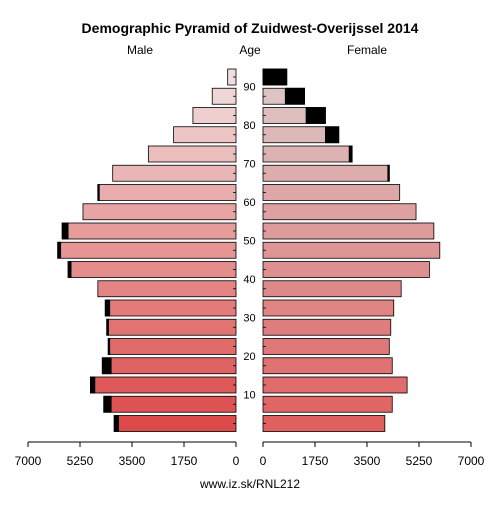 This screenshot has height=505, width=500. I want to click on female-x-tick-label: 1750, so click(315, 461).